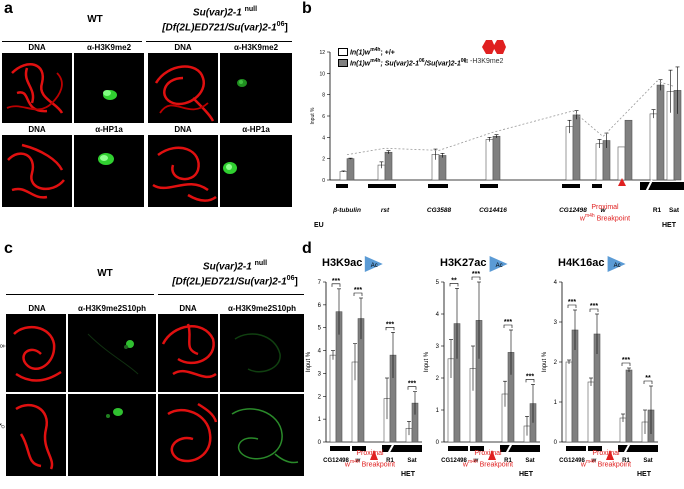  What do you see at coordinates (320, 306) in the screenshot?
I see `y-tick-label: 6` at bounding box center [320, 306].